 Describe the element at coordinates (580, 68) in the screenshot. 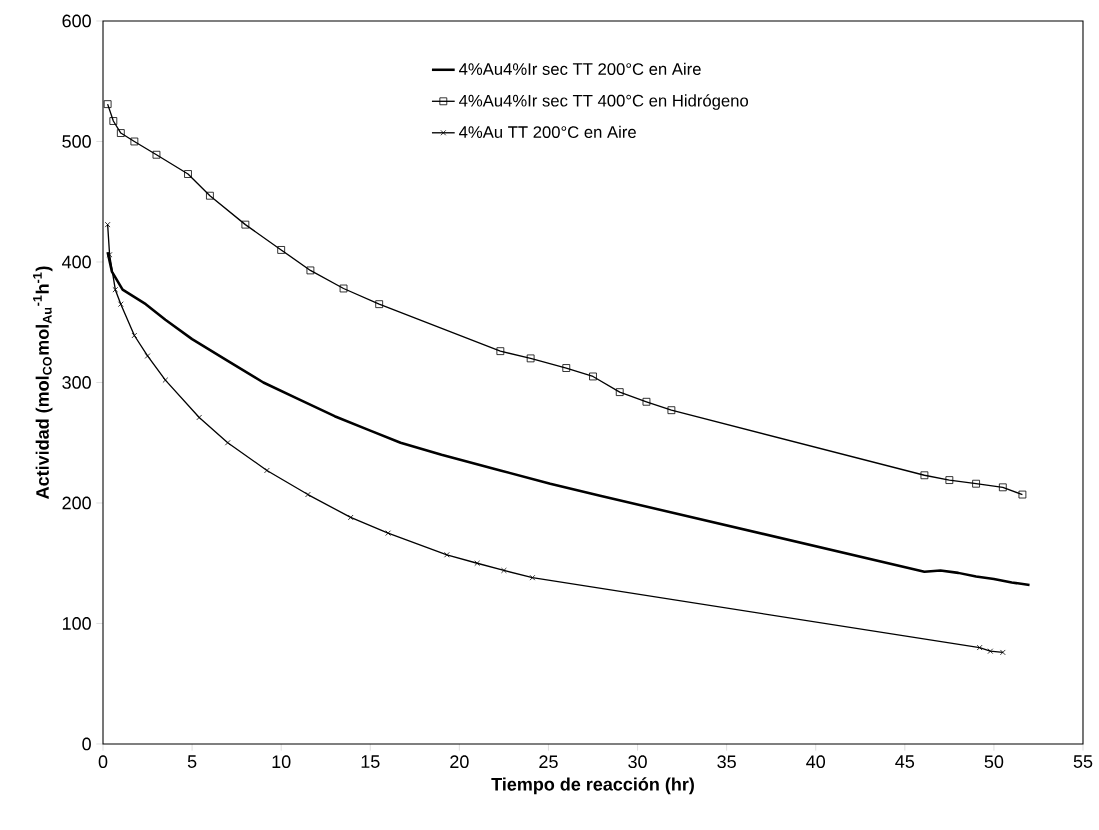

I see `legend-label: 4%Au4%Ir sec TT 200°C en Aire` at that location.